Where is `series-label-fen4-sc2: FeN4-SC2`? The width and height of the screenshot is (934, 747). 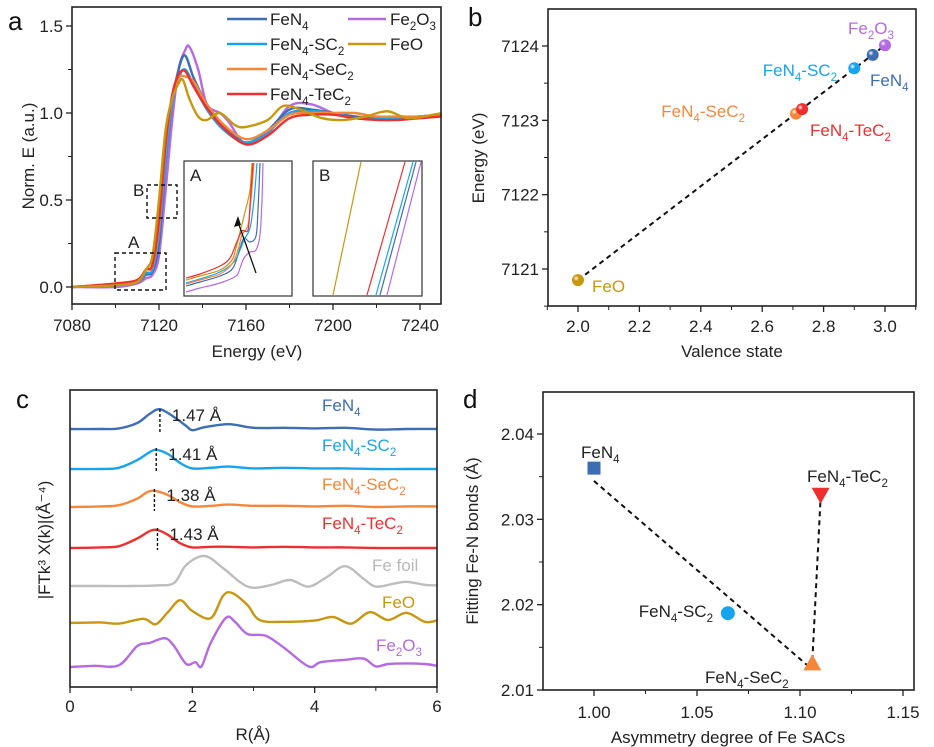
series-label-fen4-sc2: FeN4-SC2 is located at coordinates (359, 447).